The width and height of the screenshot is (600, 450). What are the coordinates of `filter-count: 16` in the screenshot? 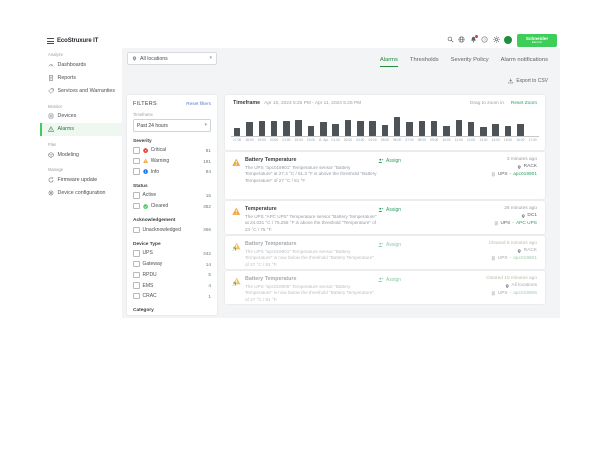 It's located at (208, 195).